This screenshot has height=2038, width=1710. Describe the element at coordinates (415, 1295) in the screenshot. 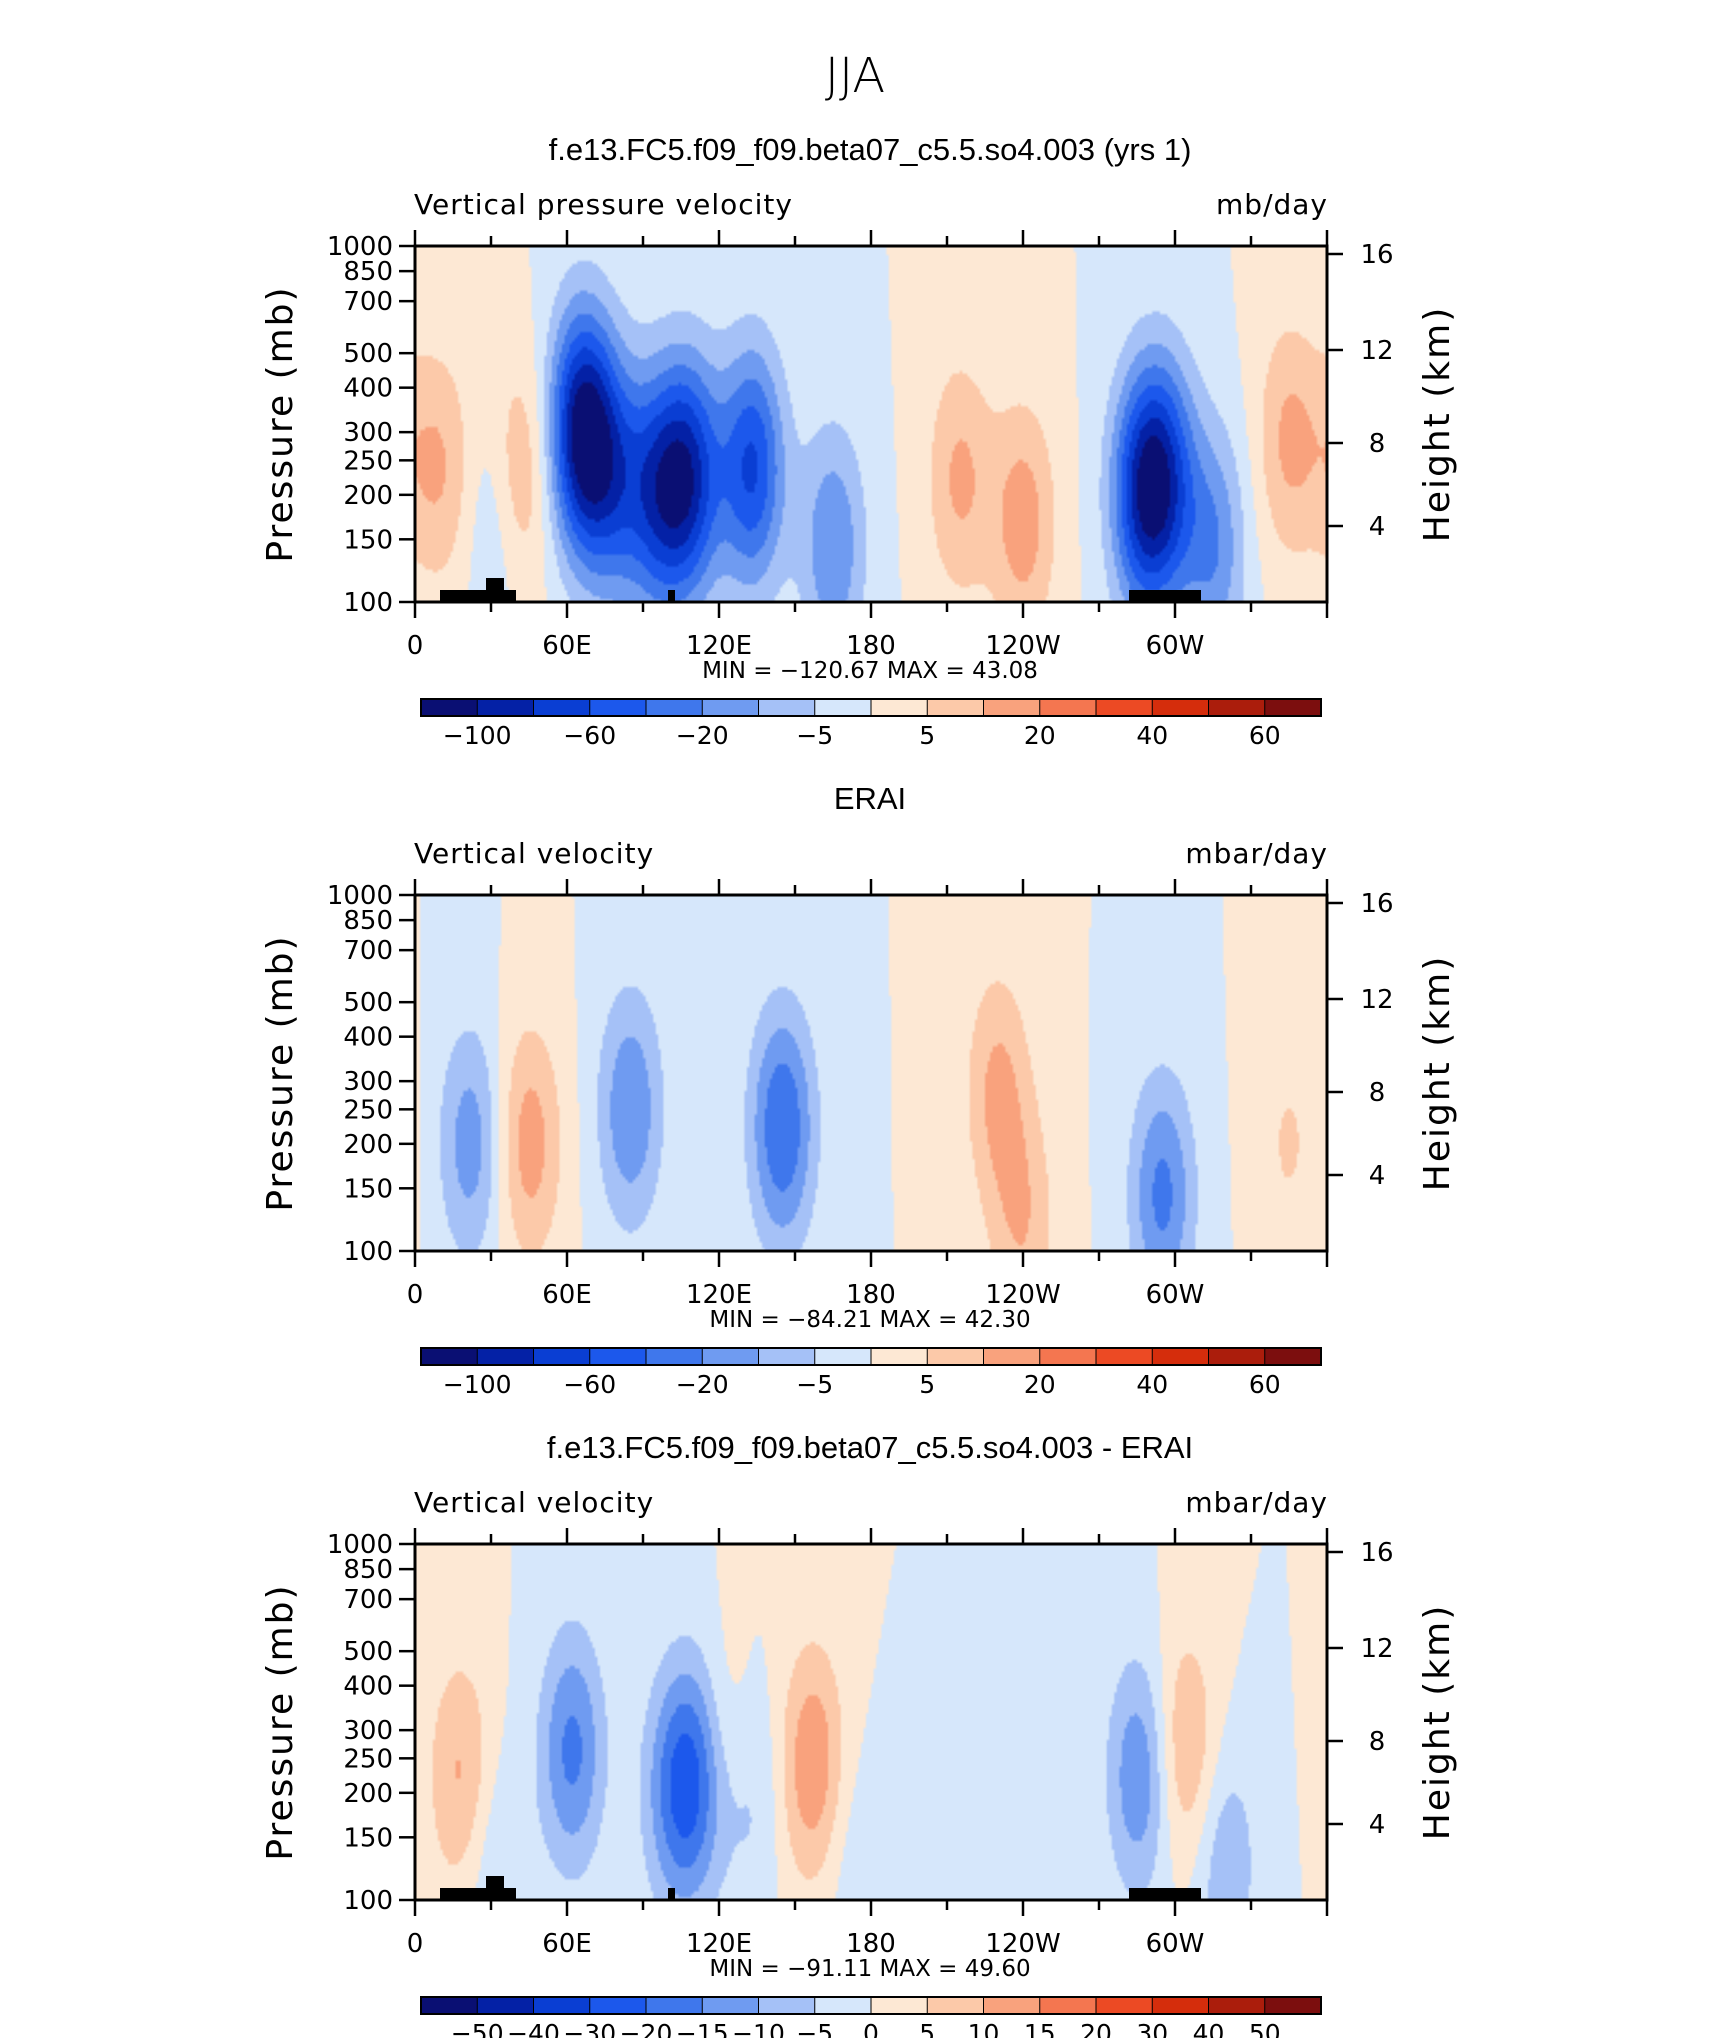

I see `x-tick-label: 0` at that location.